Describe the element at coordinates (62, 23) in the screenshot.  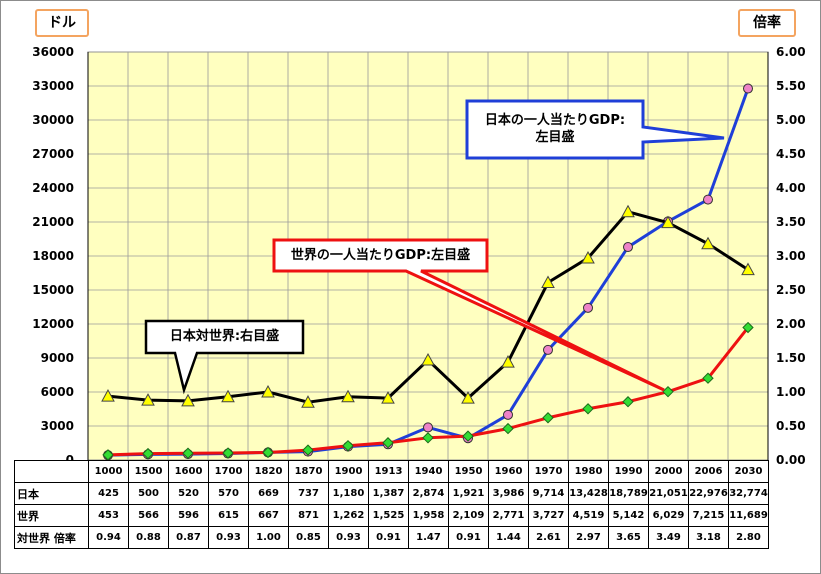
I see `left-axis-unit: ドル` at that location.